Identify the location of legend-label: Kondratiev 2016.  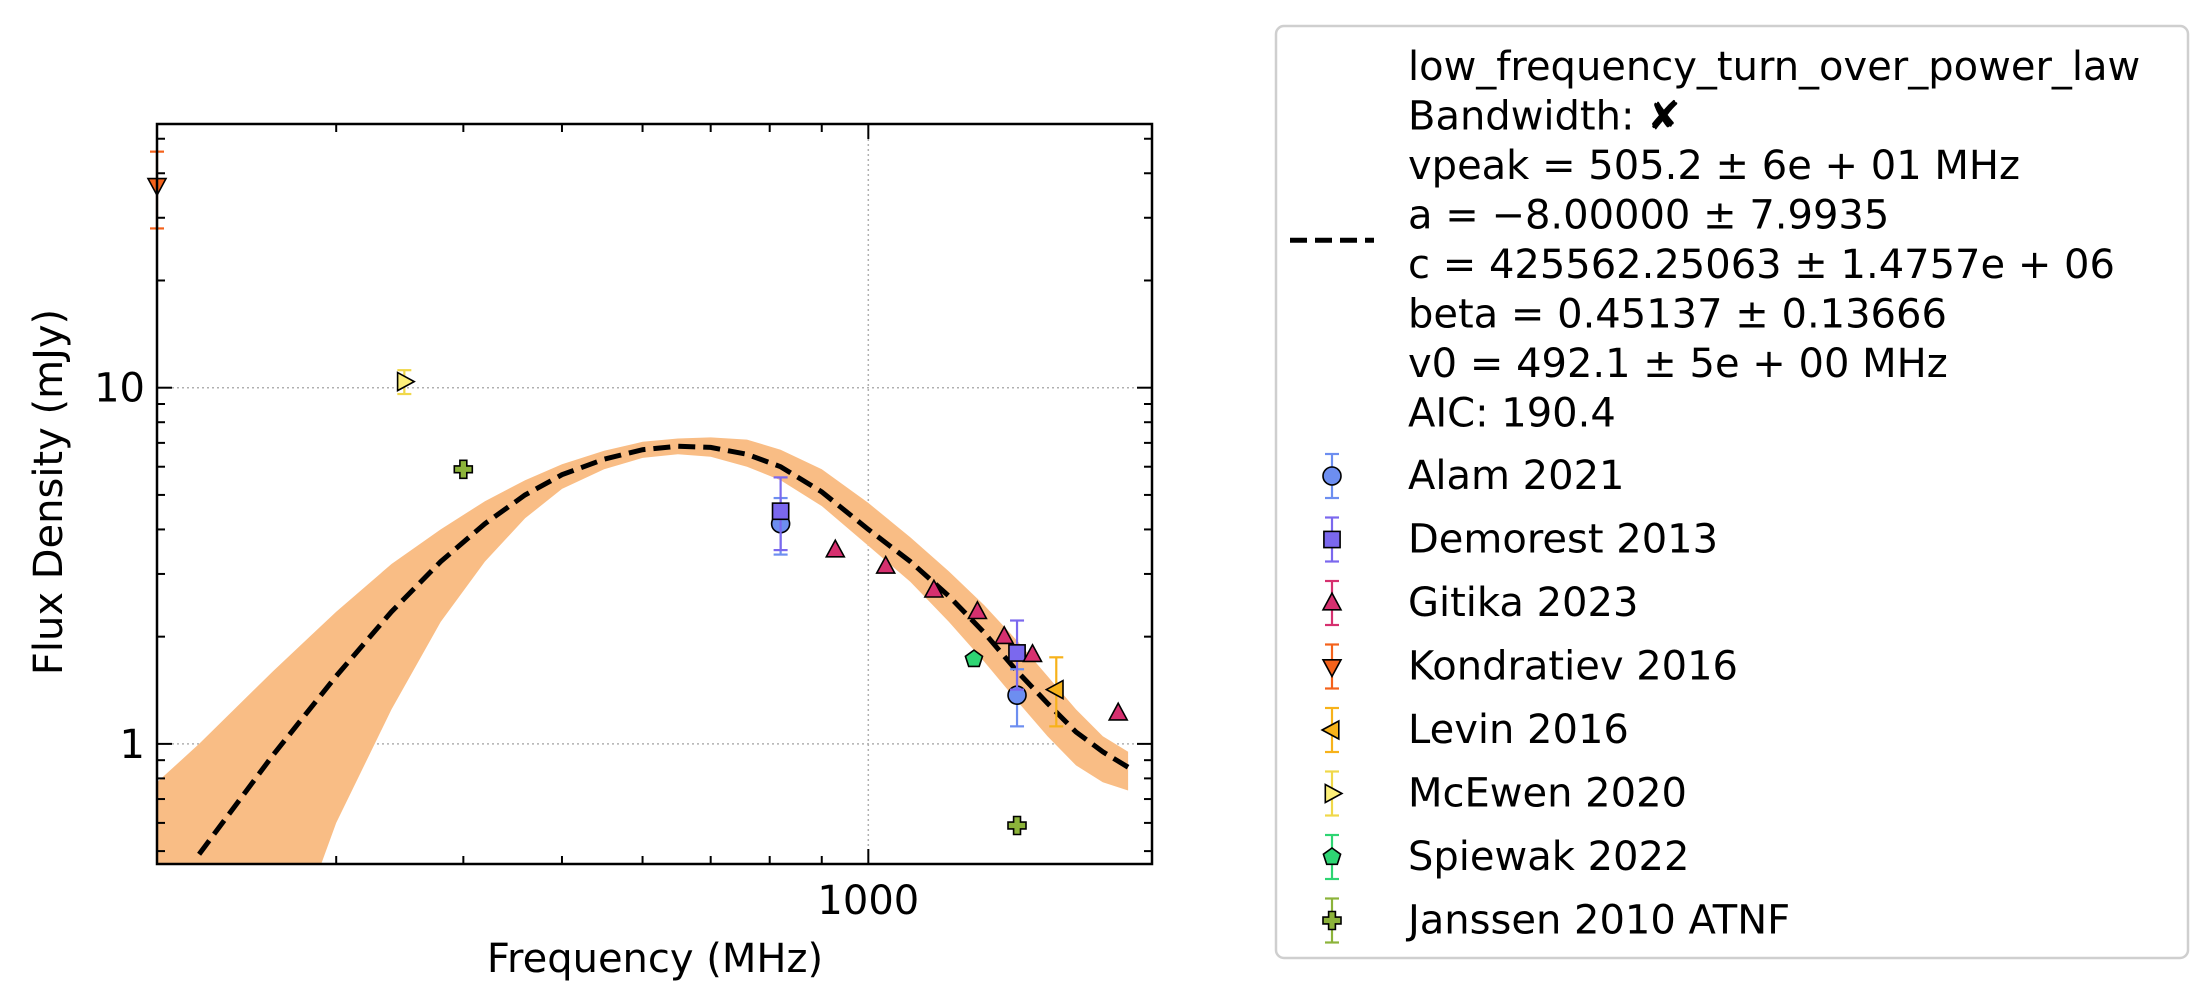
(1573, 667).